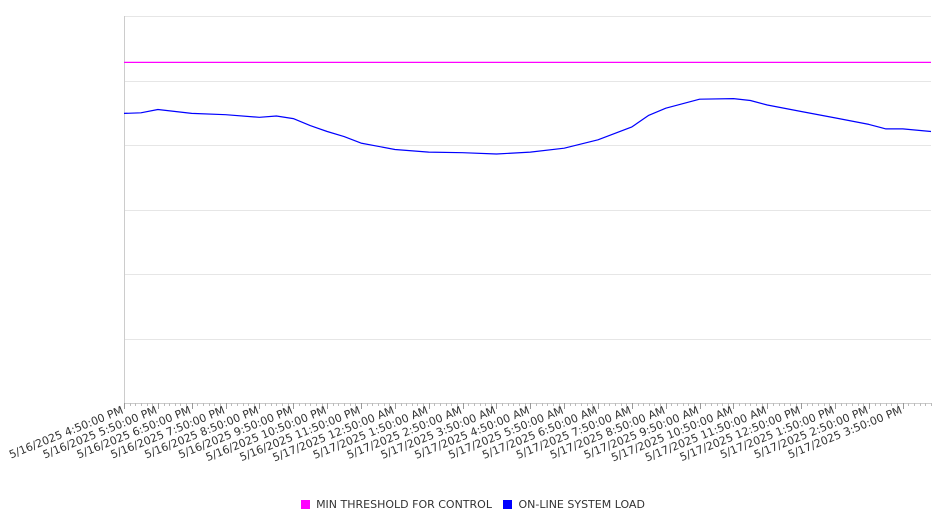  I want to click on legend-item-system-load: ON-LINE SYSTEM LOAD, so click(574, 504).